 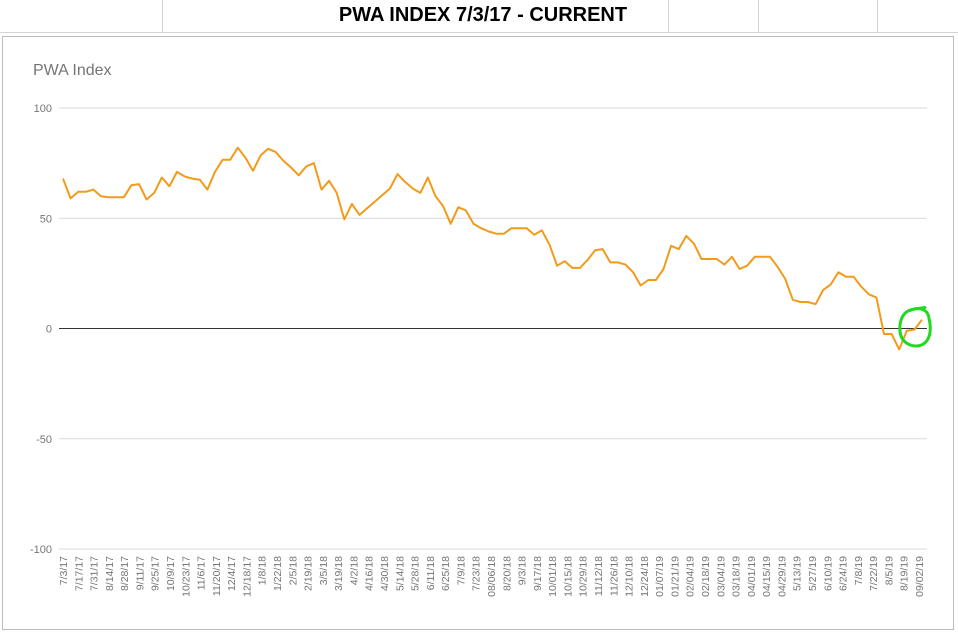 I want to click on x-tick-label: 9/11/17, so click(x=140, y=573).